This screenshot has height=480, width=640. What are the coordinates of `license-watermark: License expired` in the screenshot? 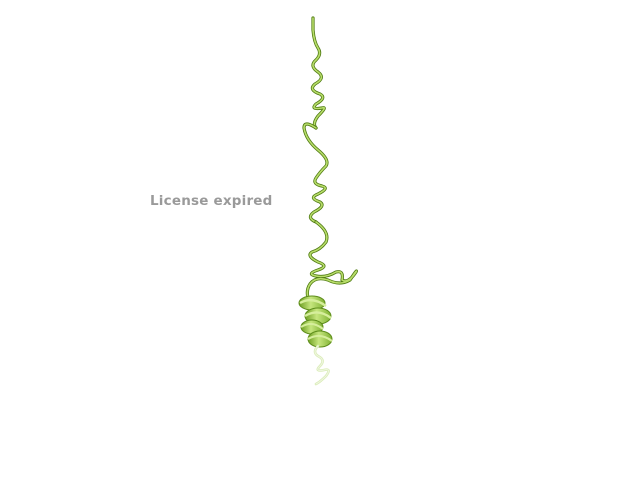 It's located at (211, 201).